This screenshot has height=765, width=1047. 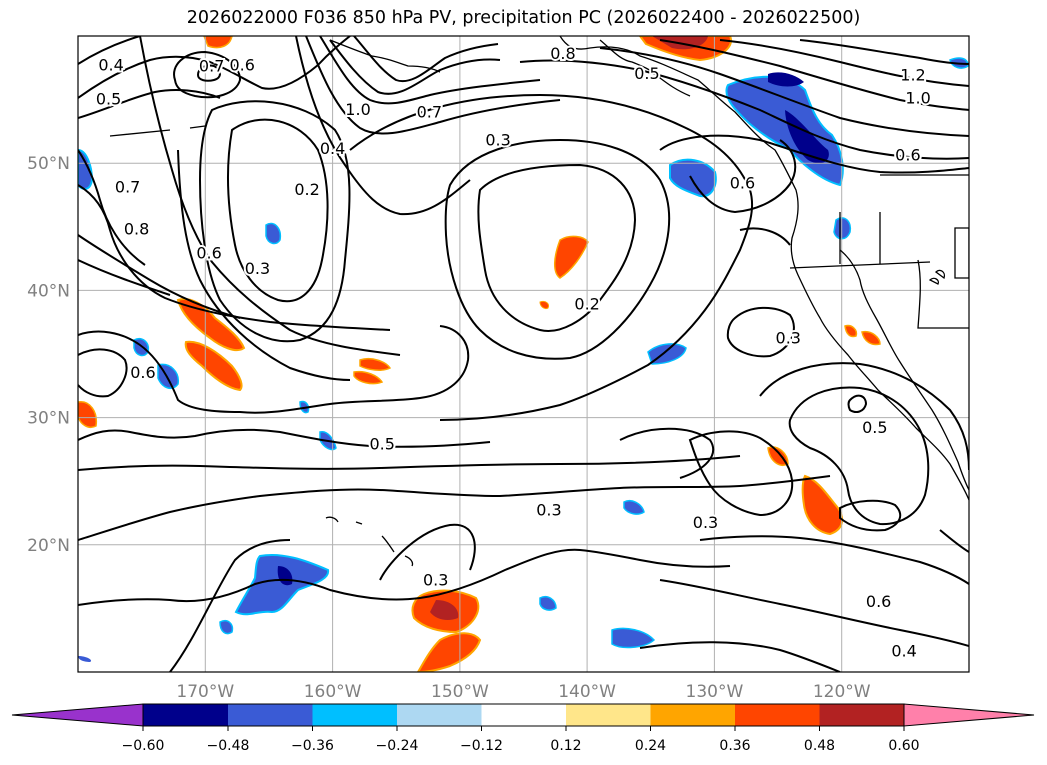 What do you see at coordinates (912, 74) in the screenshot?
I see `contour-label: 1.2` at bounding box center [912, 74].